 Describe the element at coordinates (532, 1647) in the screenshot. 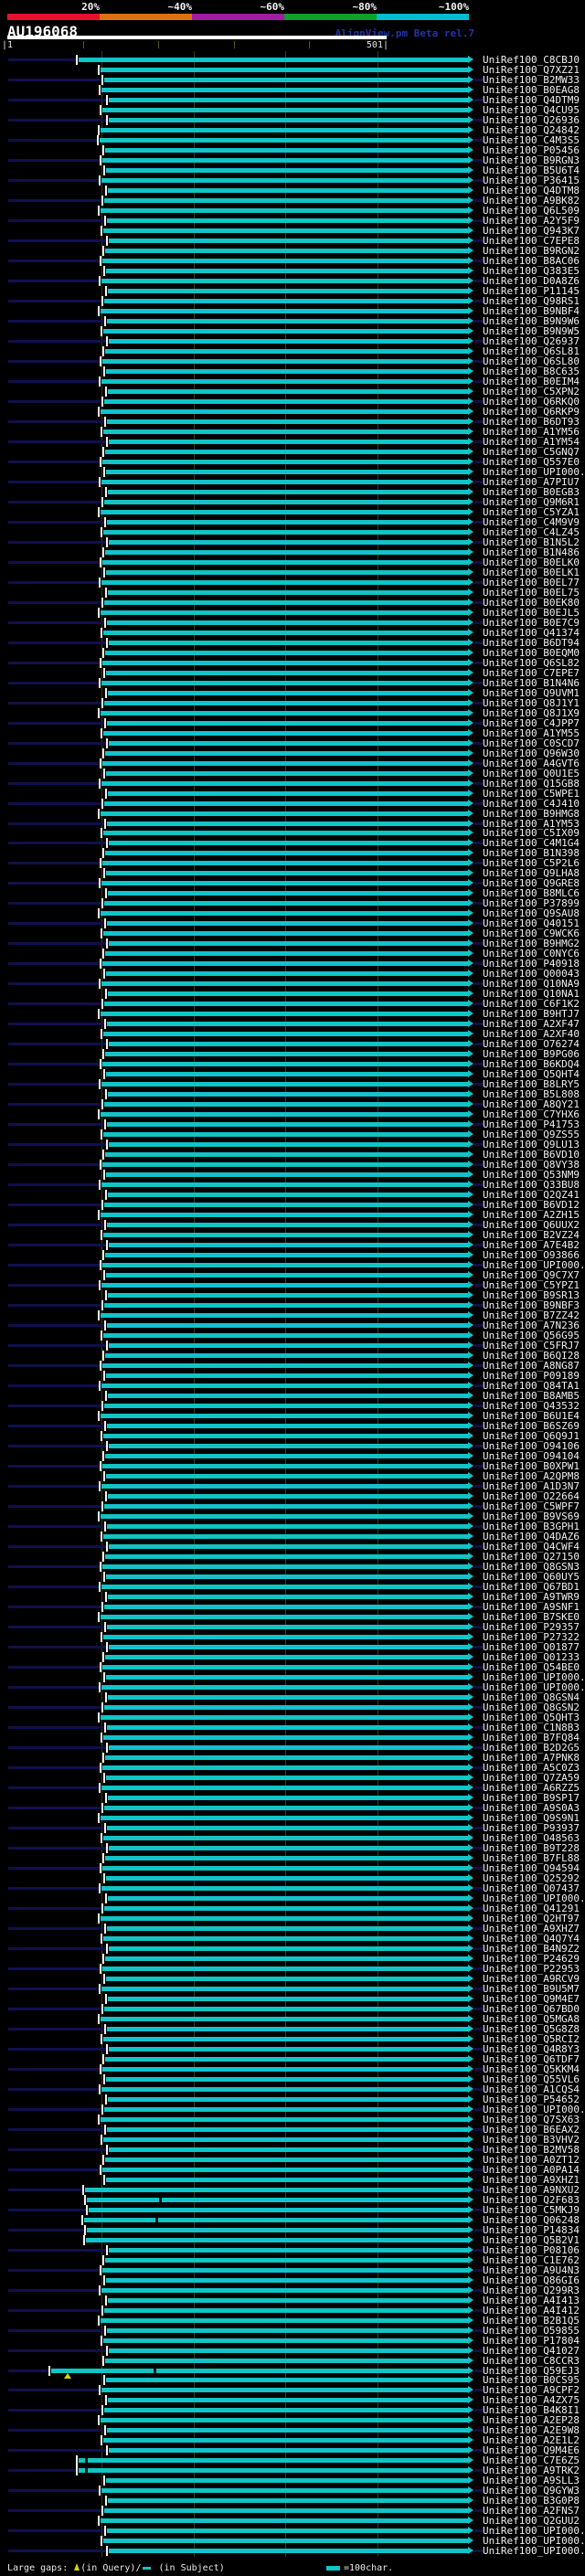

I see `hit-label: UniRef100_Q01877` at that location.